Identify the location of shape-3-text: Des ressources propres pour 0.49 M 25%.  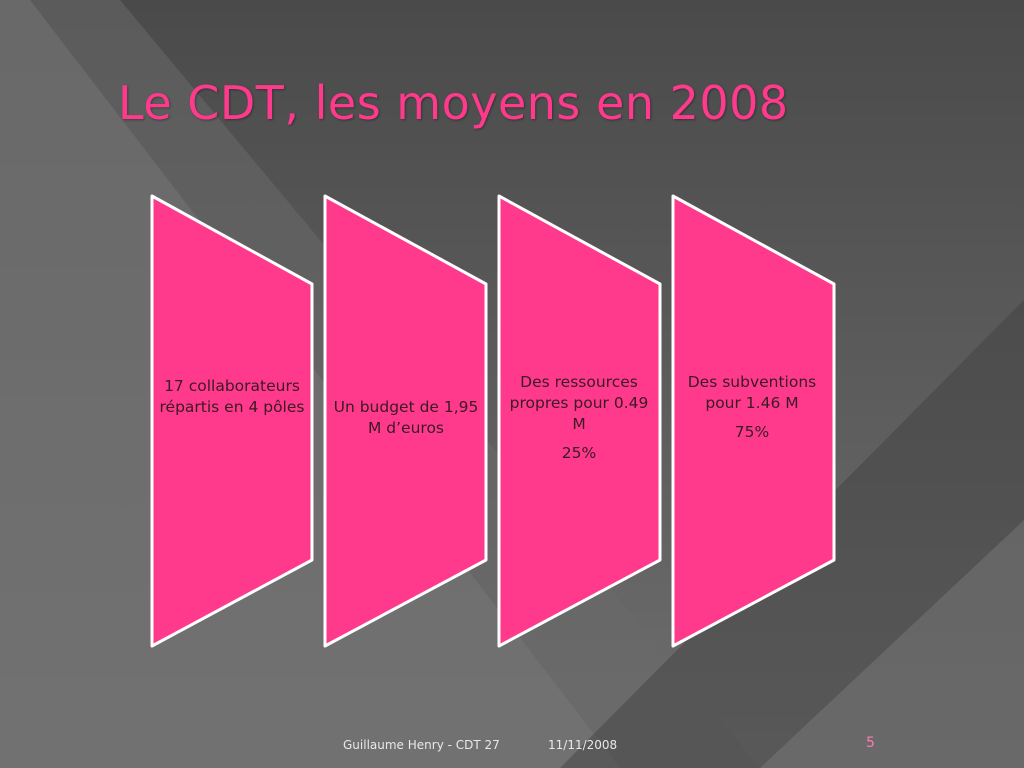
(579, 418).